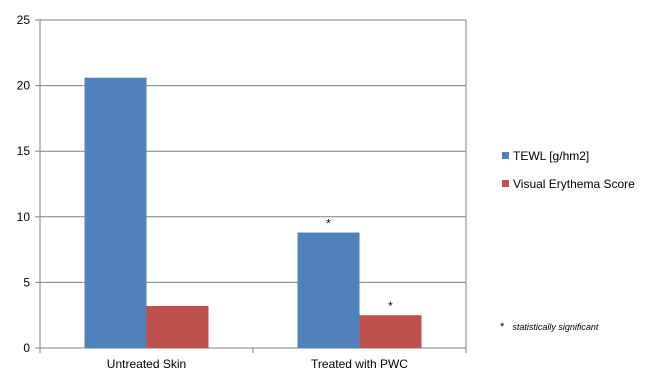 The width and height of the screenshot is (650, 373). I want to click on legend-label: Visual Erythema Score, so click(574, 184).